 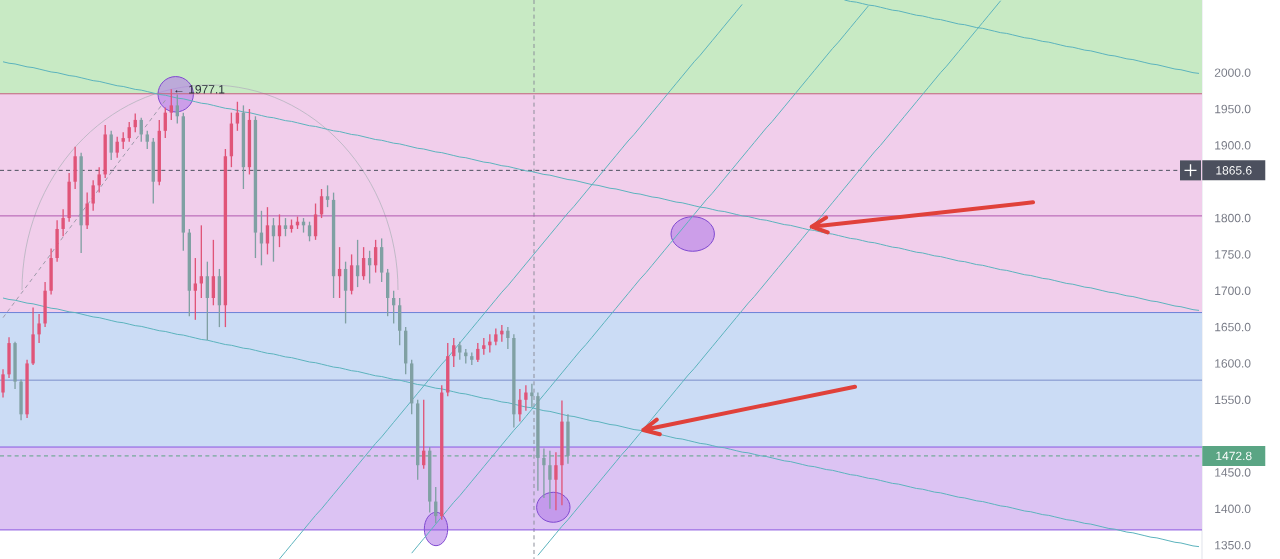 I want to click on y-tick-label: 1350.0, so click(x=1233, y=545).